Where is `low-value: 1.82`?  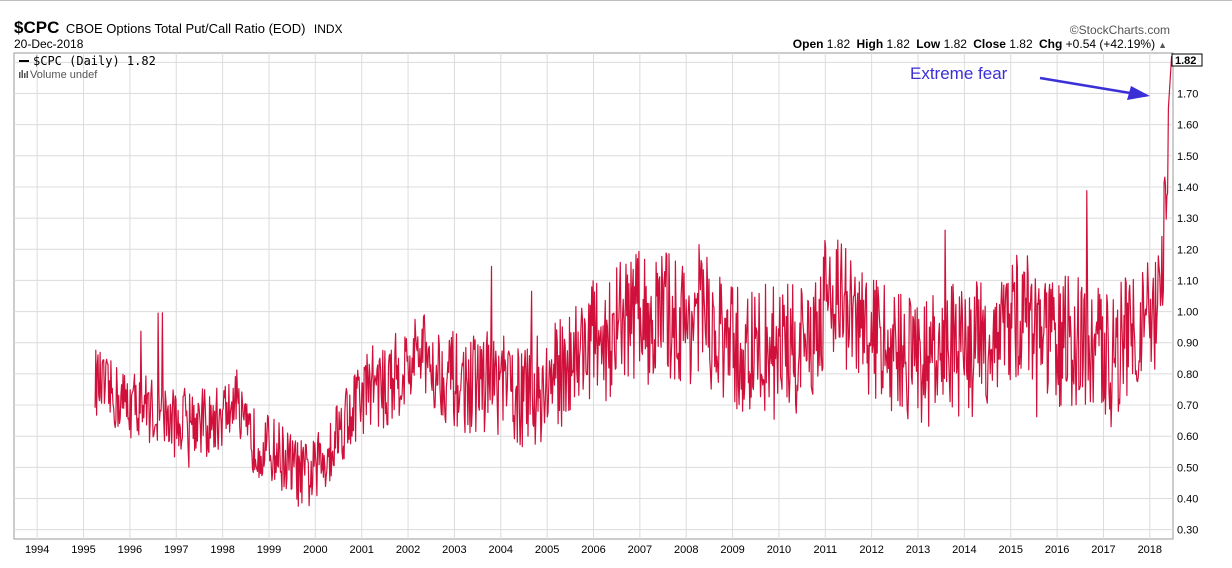
low-value: 1.82 is located at coordinates (955, 44).